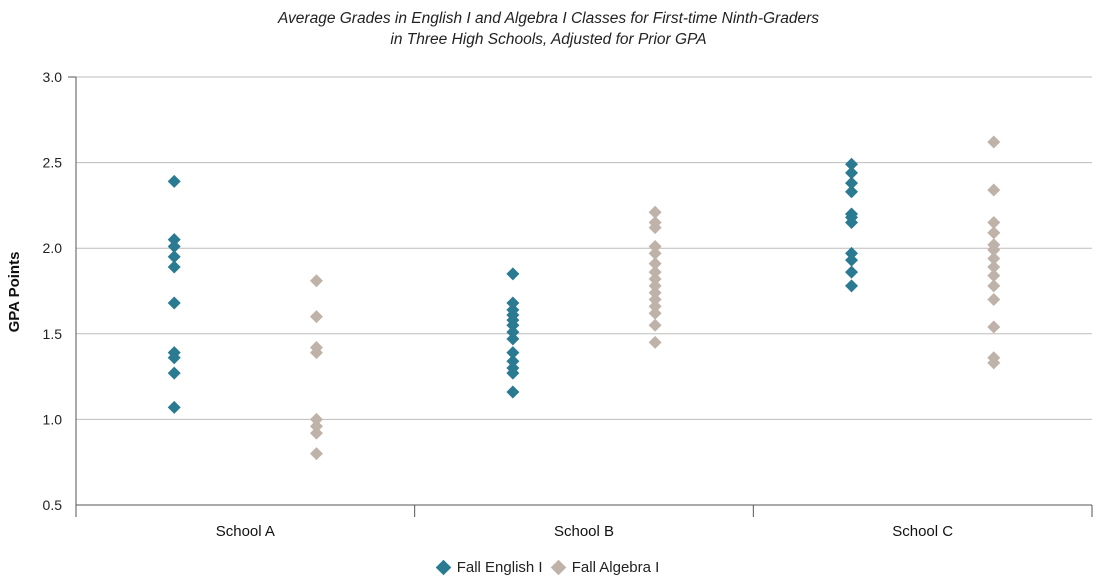  What do you see at coordinates (548, 568) in the screenshot?
I see `legend: Fall English I Fall Algebra I` at bounding box center [548, 568].